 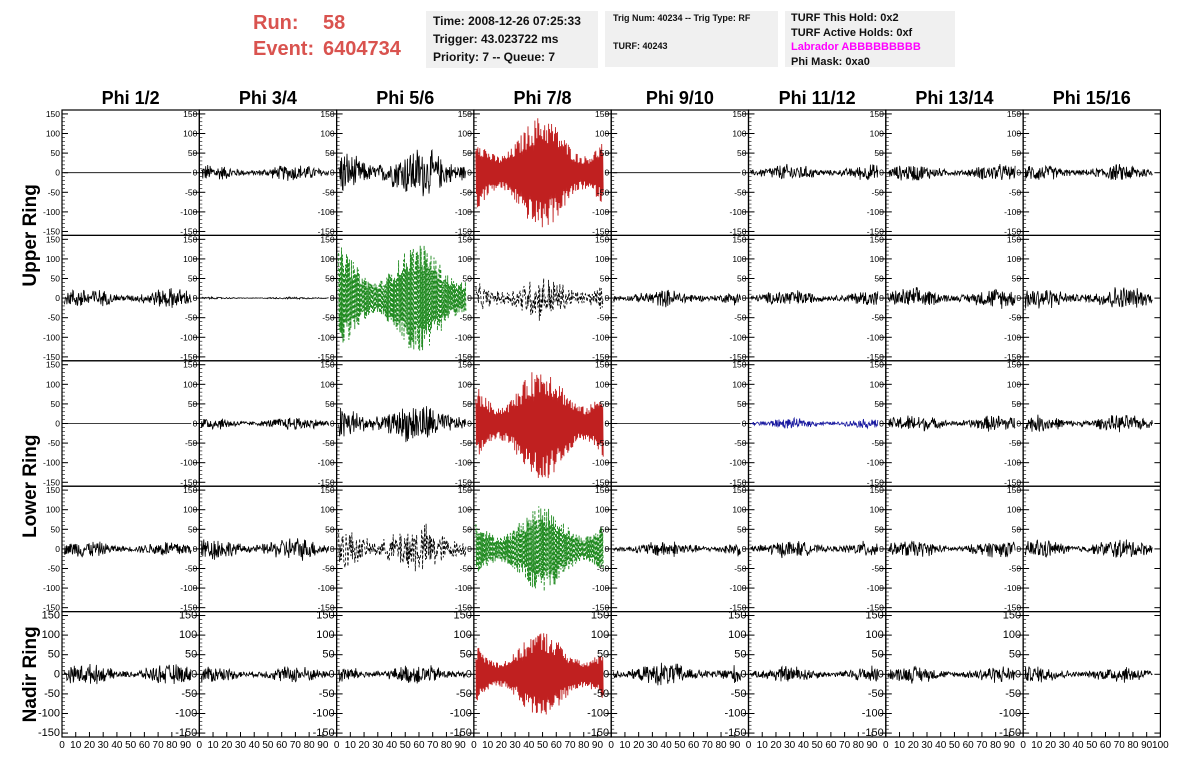 What do you see at coordinates (507, 21) in the screenshot?
I see `time-text: Time: 2008-12-26 07:25:33` at bounding box center [507, 21].